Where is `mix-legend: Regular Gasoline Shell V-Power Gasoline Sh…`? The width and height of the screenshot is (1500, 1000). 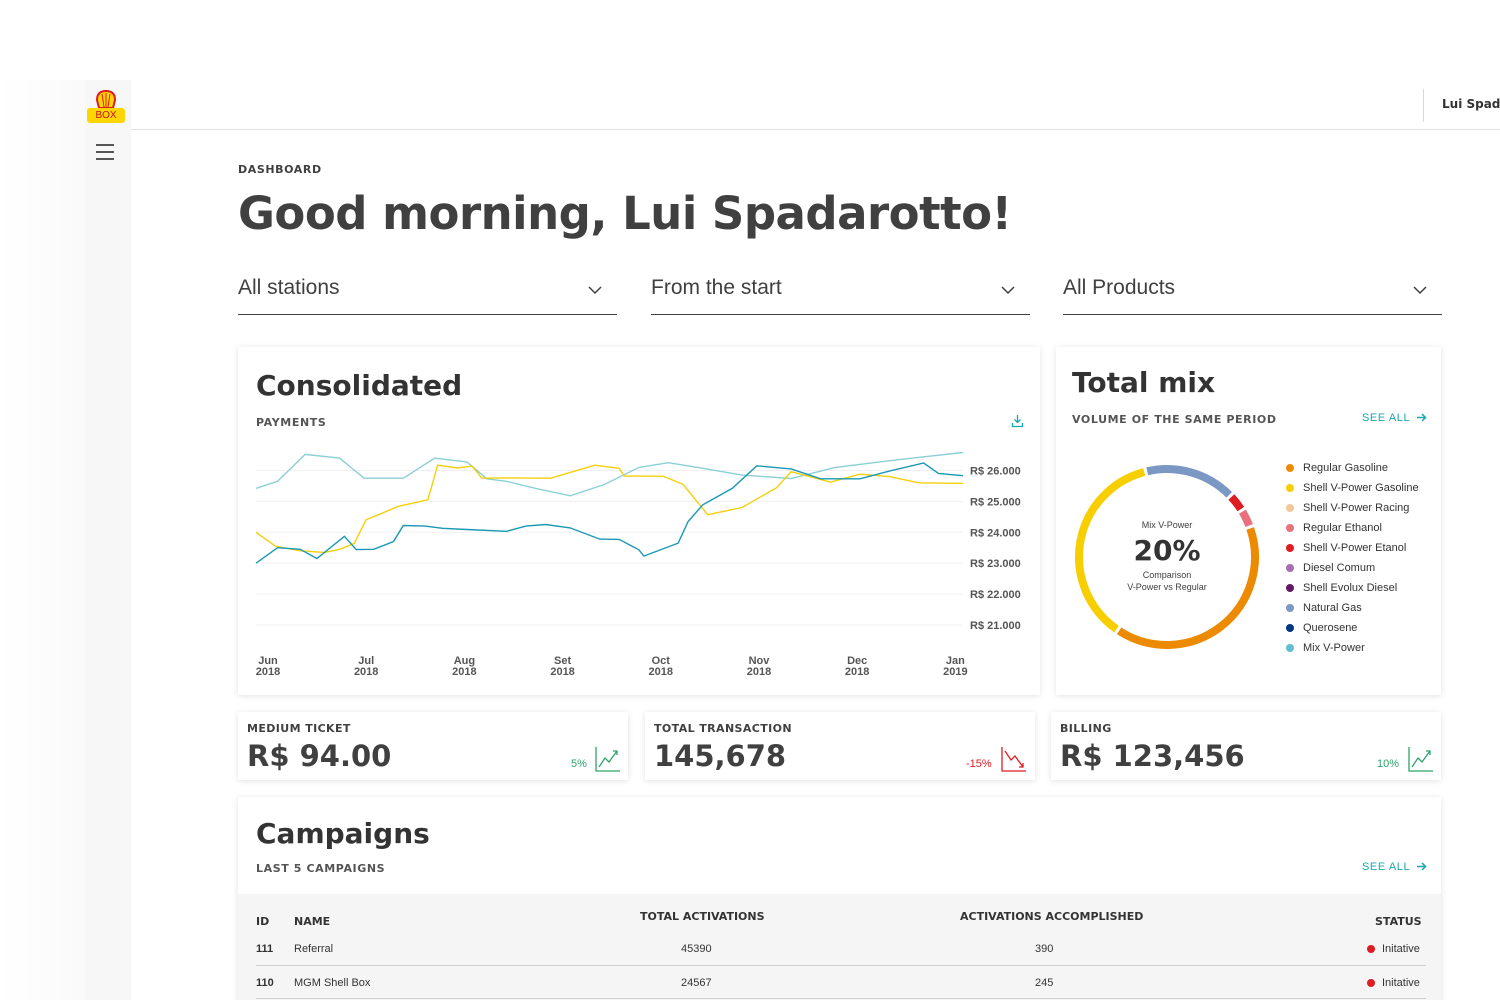 mix-legend: Regular Gasoline Shell V-Power Gasoline Sh… is located at coordinates (1352, 558).